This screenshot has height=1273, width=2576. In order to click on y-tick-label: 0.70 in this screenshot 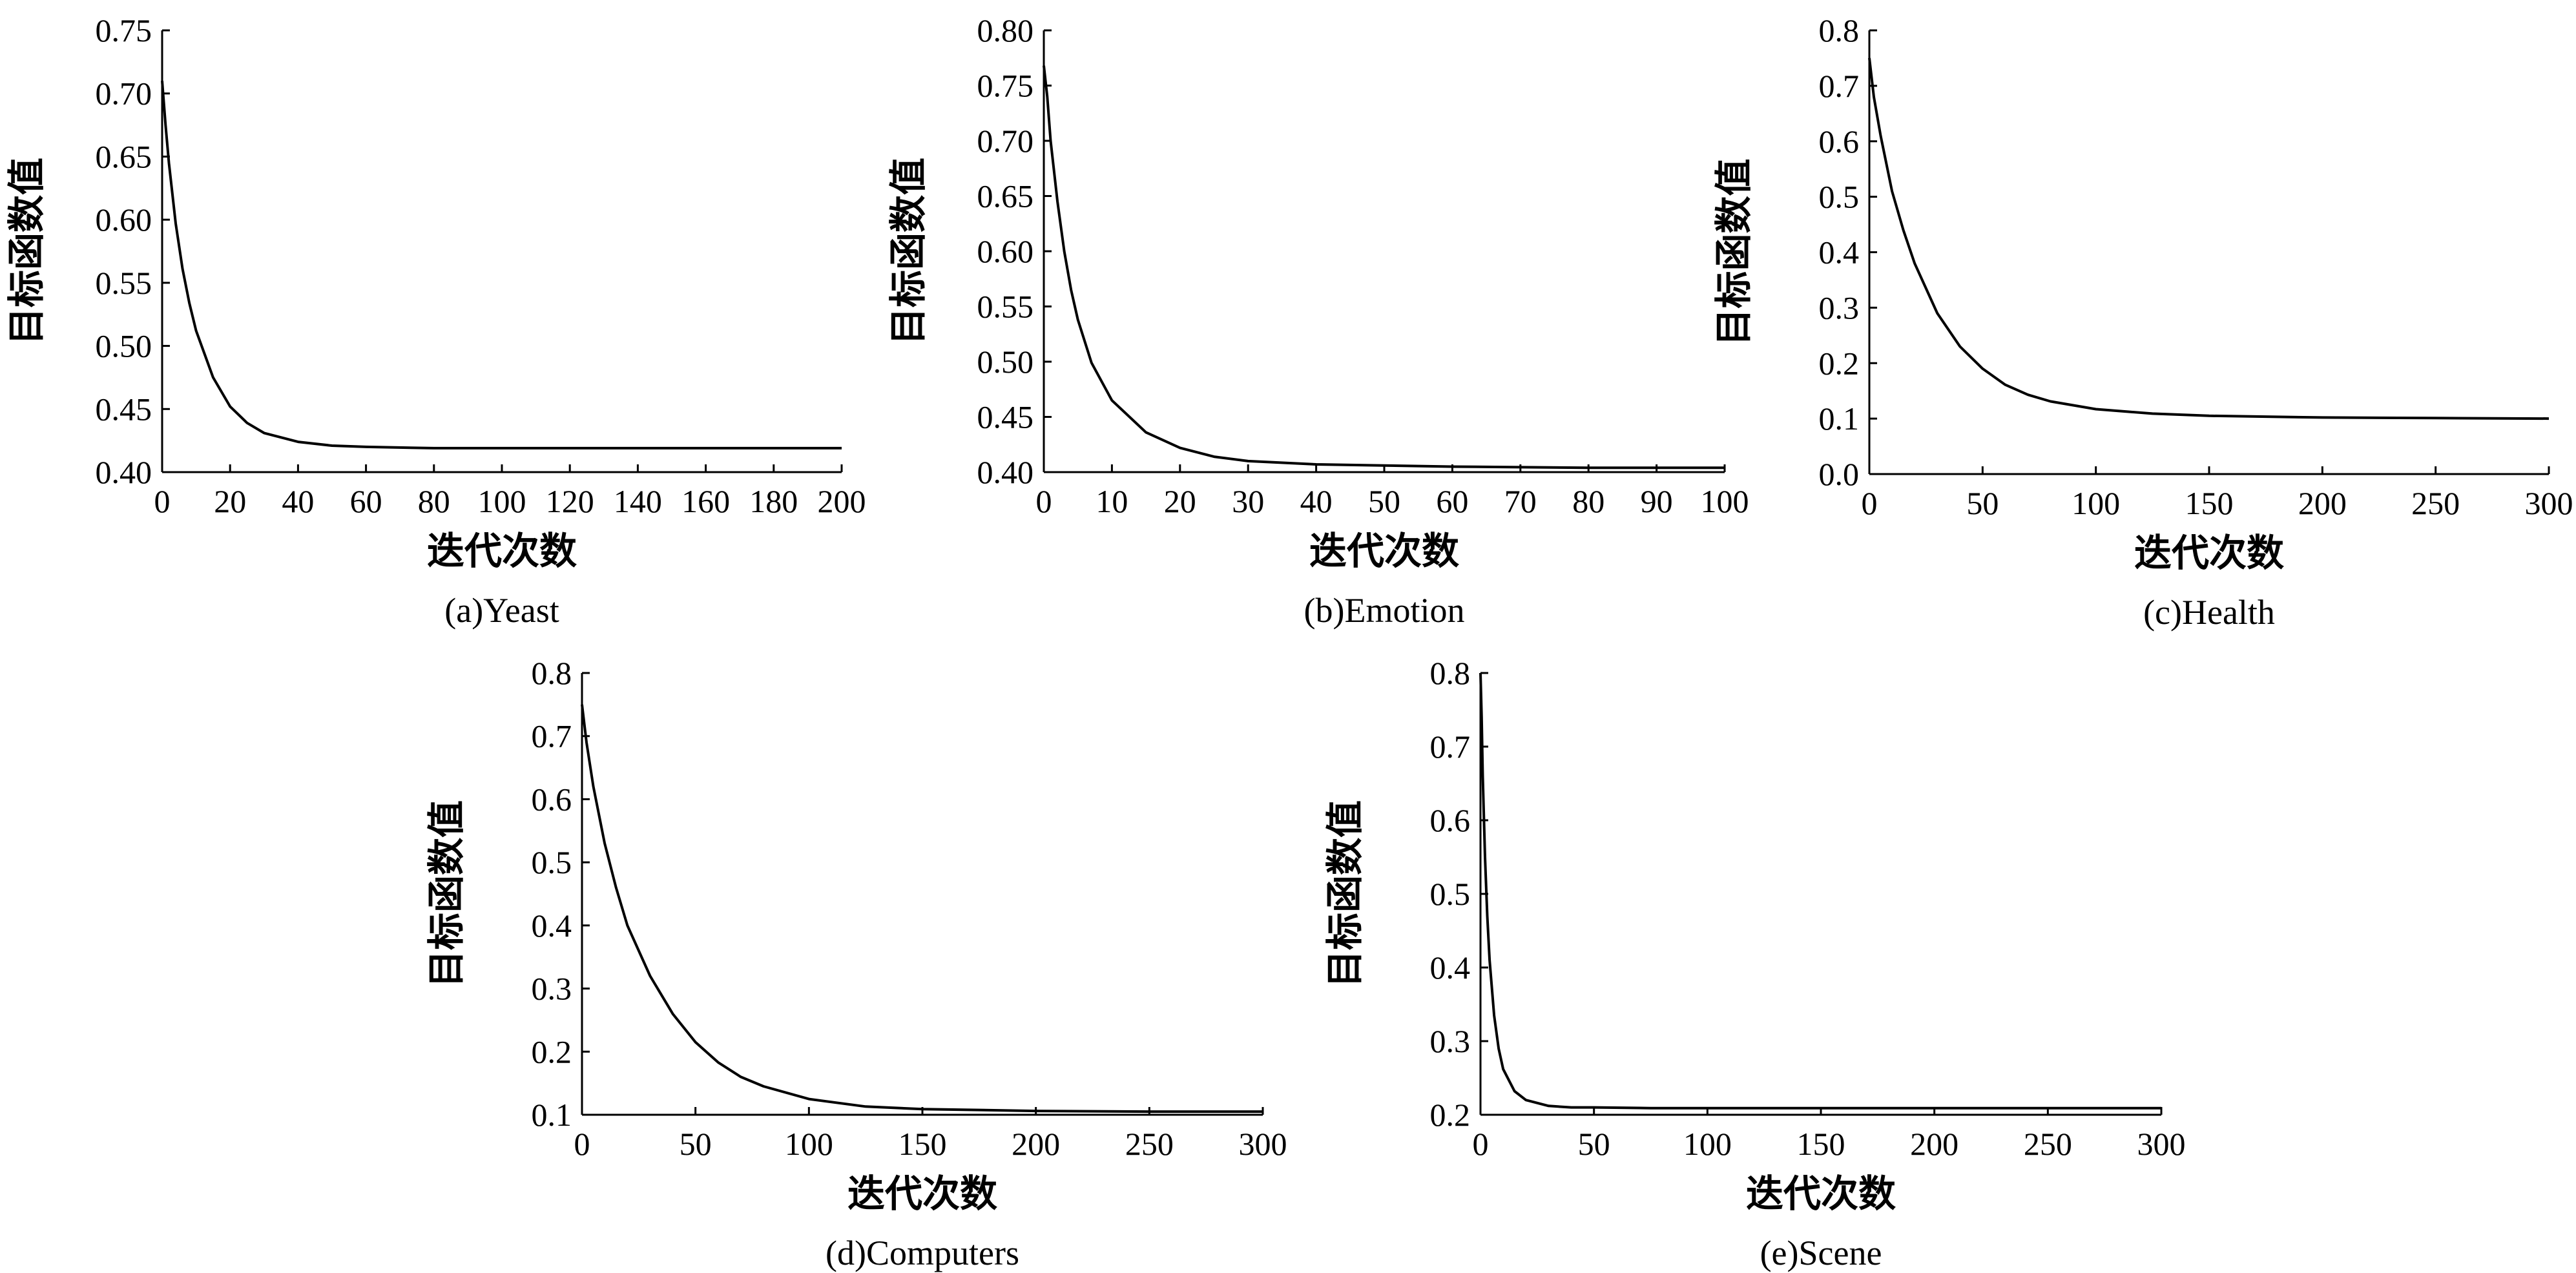, I will do `click(1005, 141)`.